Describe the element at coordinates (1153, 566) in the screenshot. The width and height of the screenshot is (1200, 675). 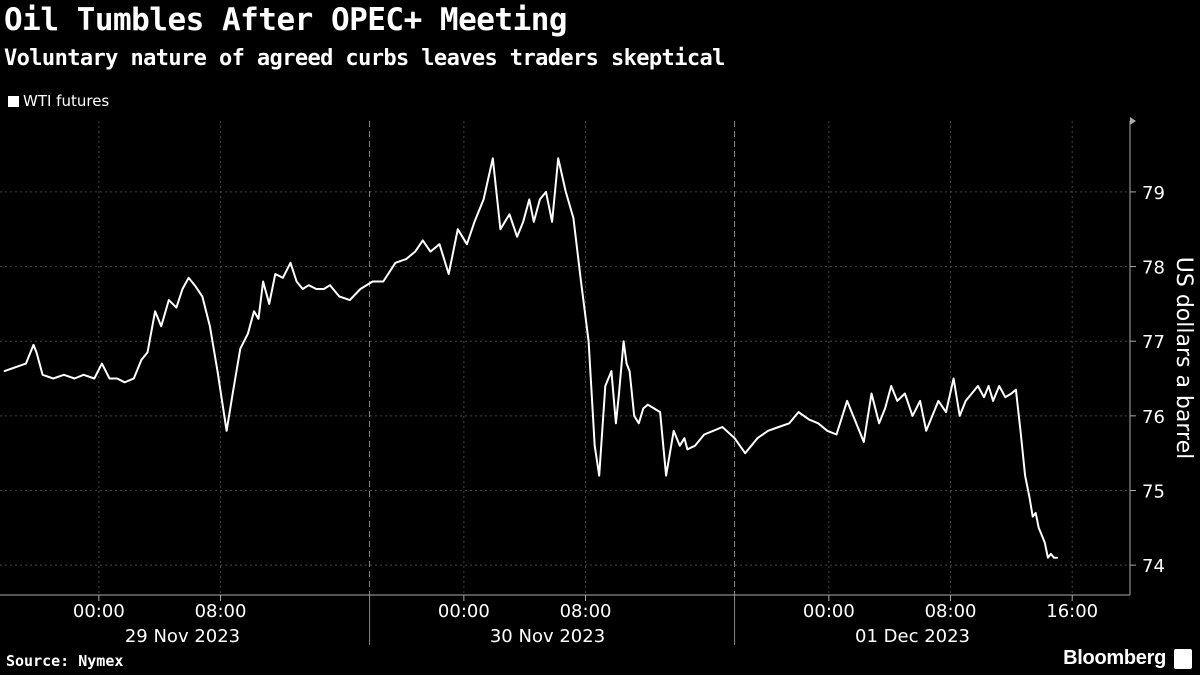
I see `y-tick-label: 74` at that location.